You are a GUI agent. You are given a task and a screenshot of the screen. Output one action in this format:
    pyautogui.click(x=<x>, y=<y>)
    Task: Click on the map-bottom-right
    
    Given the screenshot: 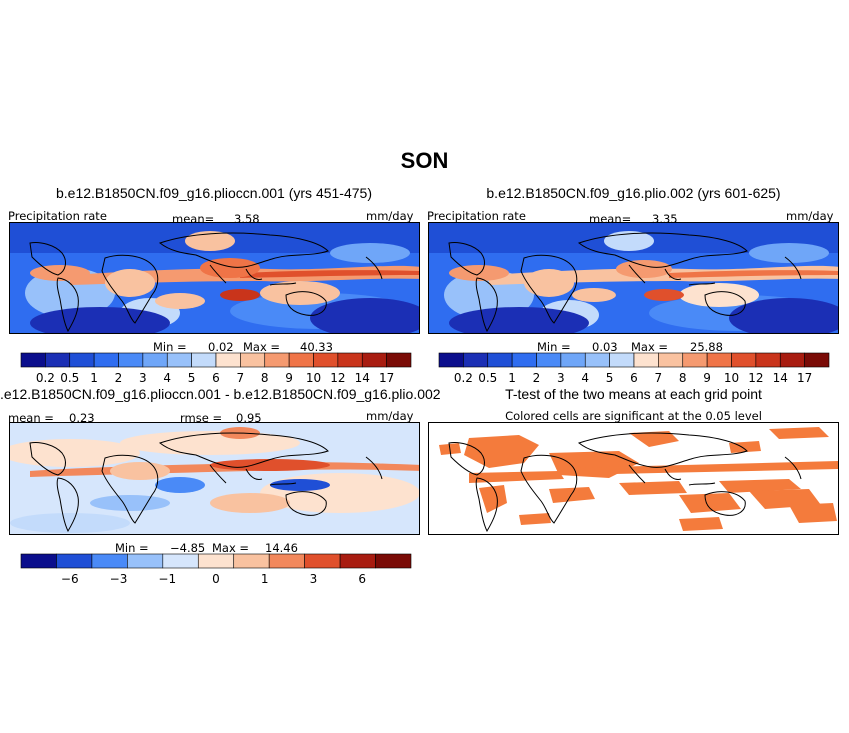 What is the action you would take?
    pyautogui.click(x=633, y=478)
    